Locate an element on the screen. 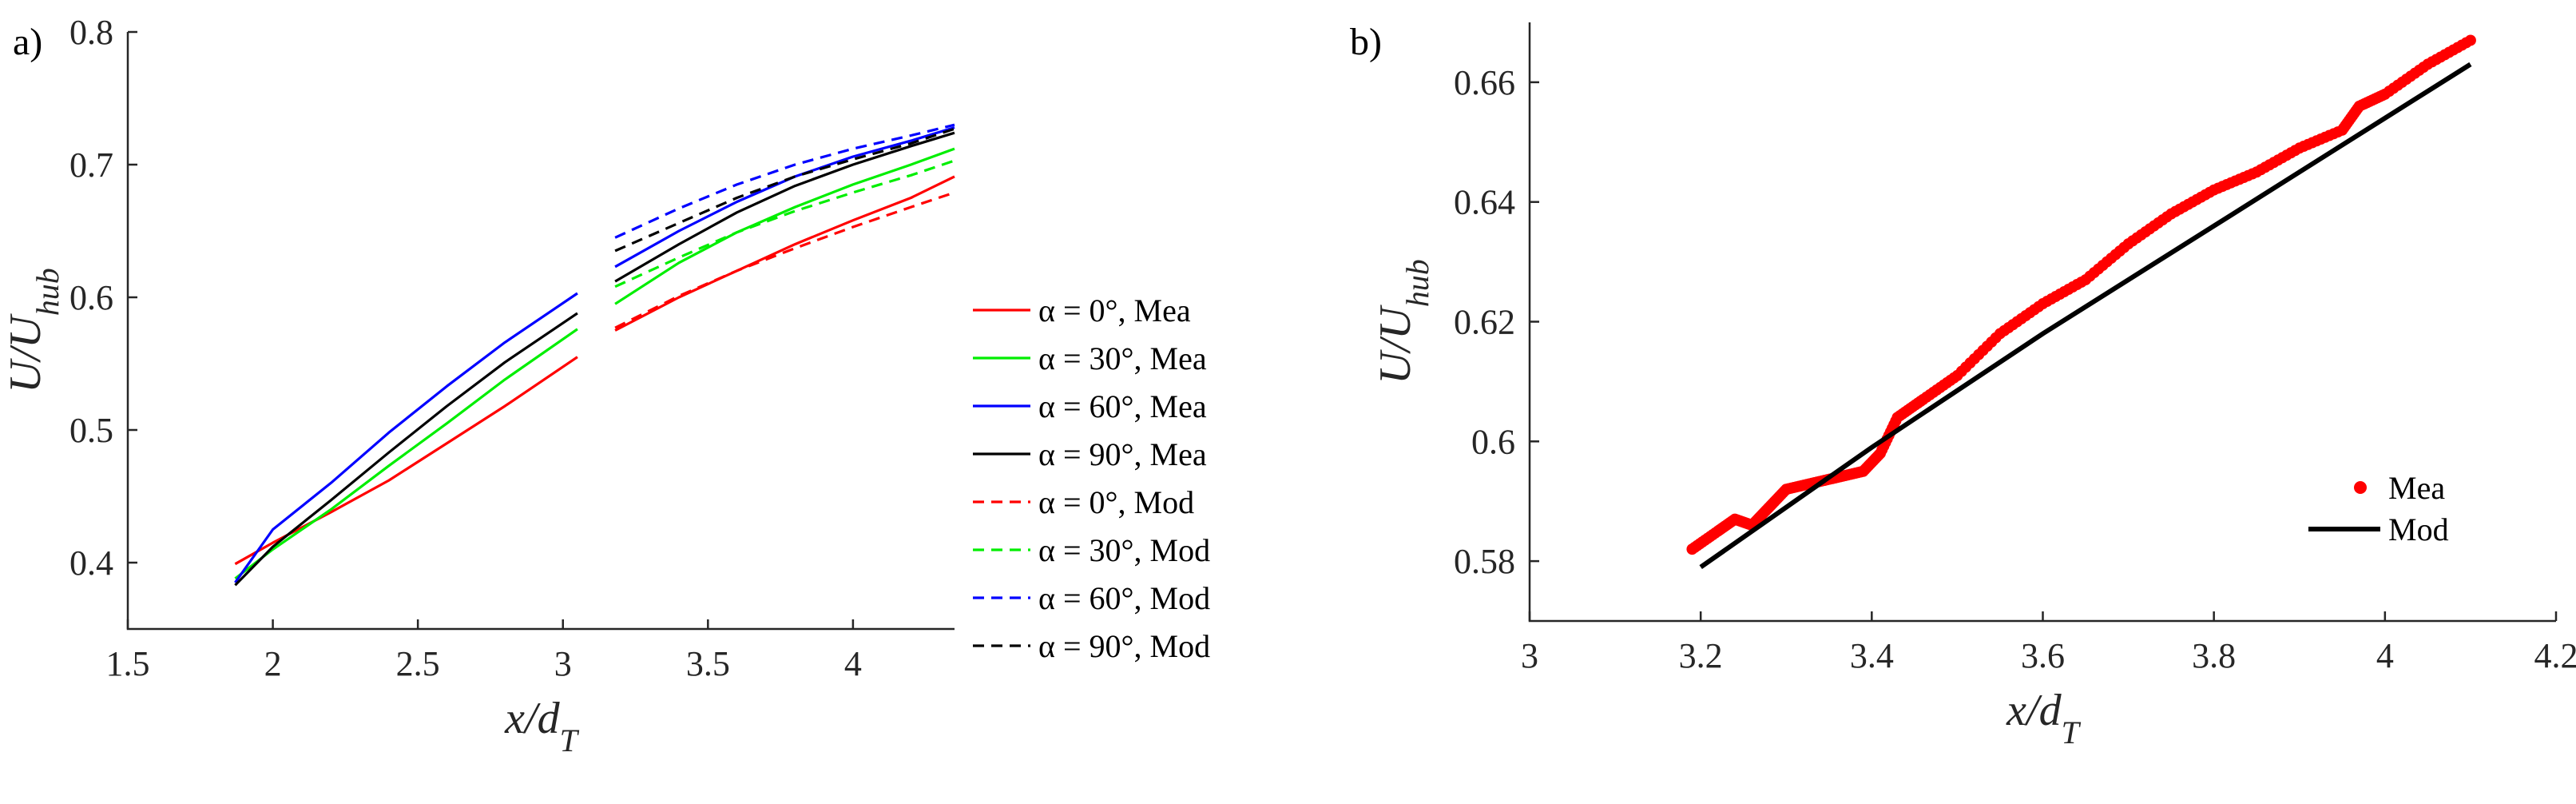  x-tick-label: 2 is located at coordinates (273, 663).